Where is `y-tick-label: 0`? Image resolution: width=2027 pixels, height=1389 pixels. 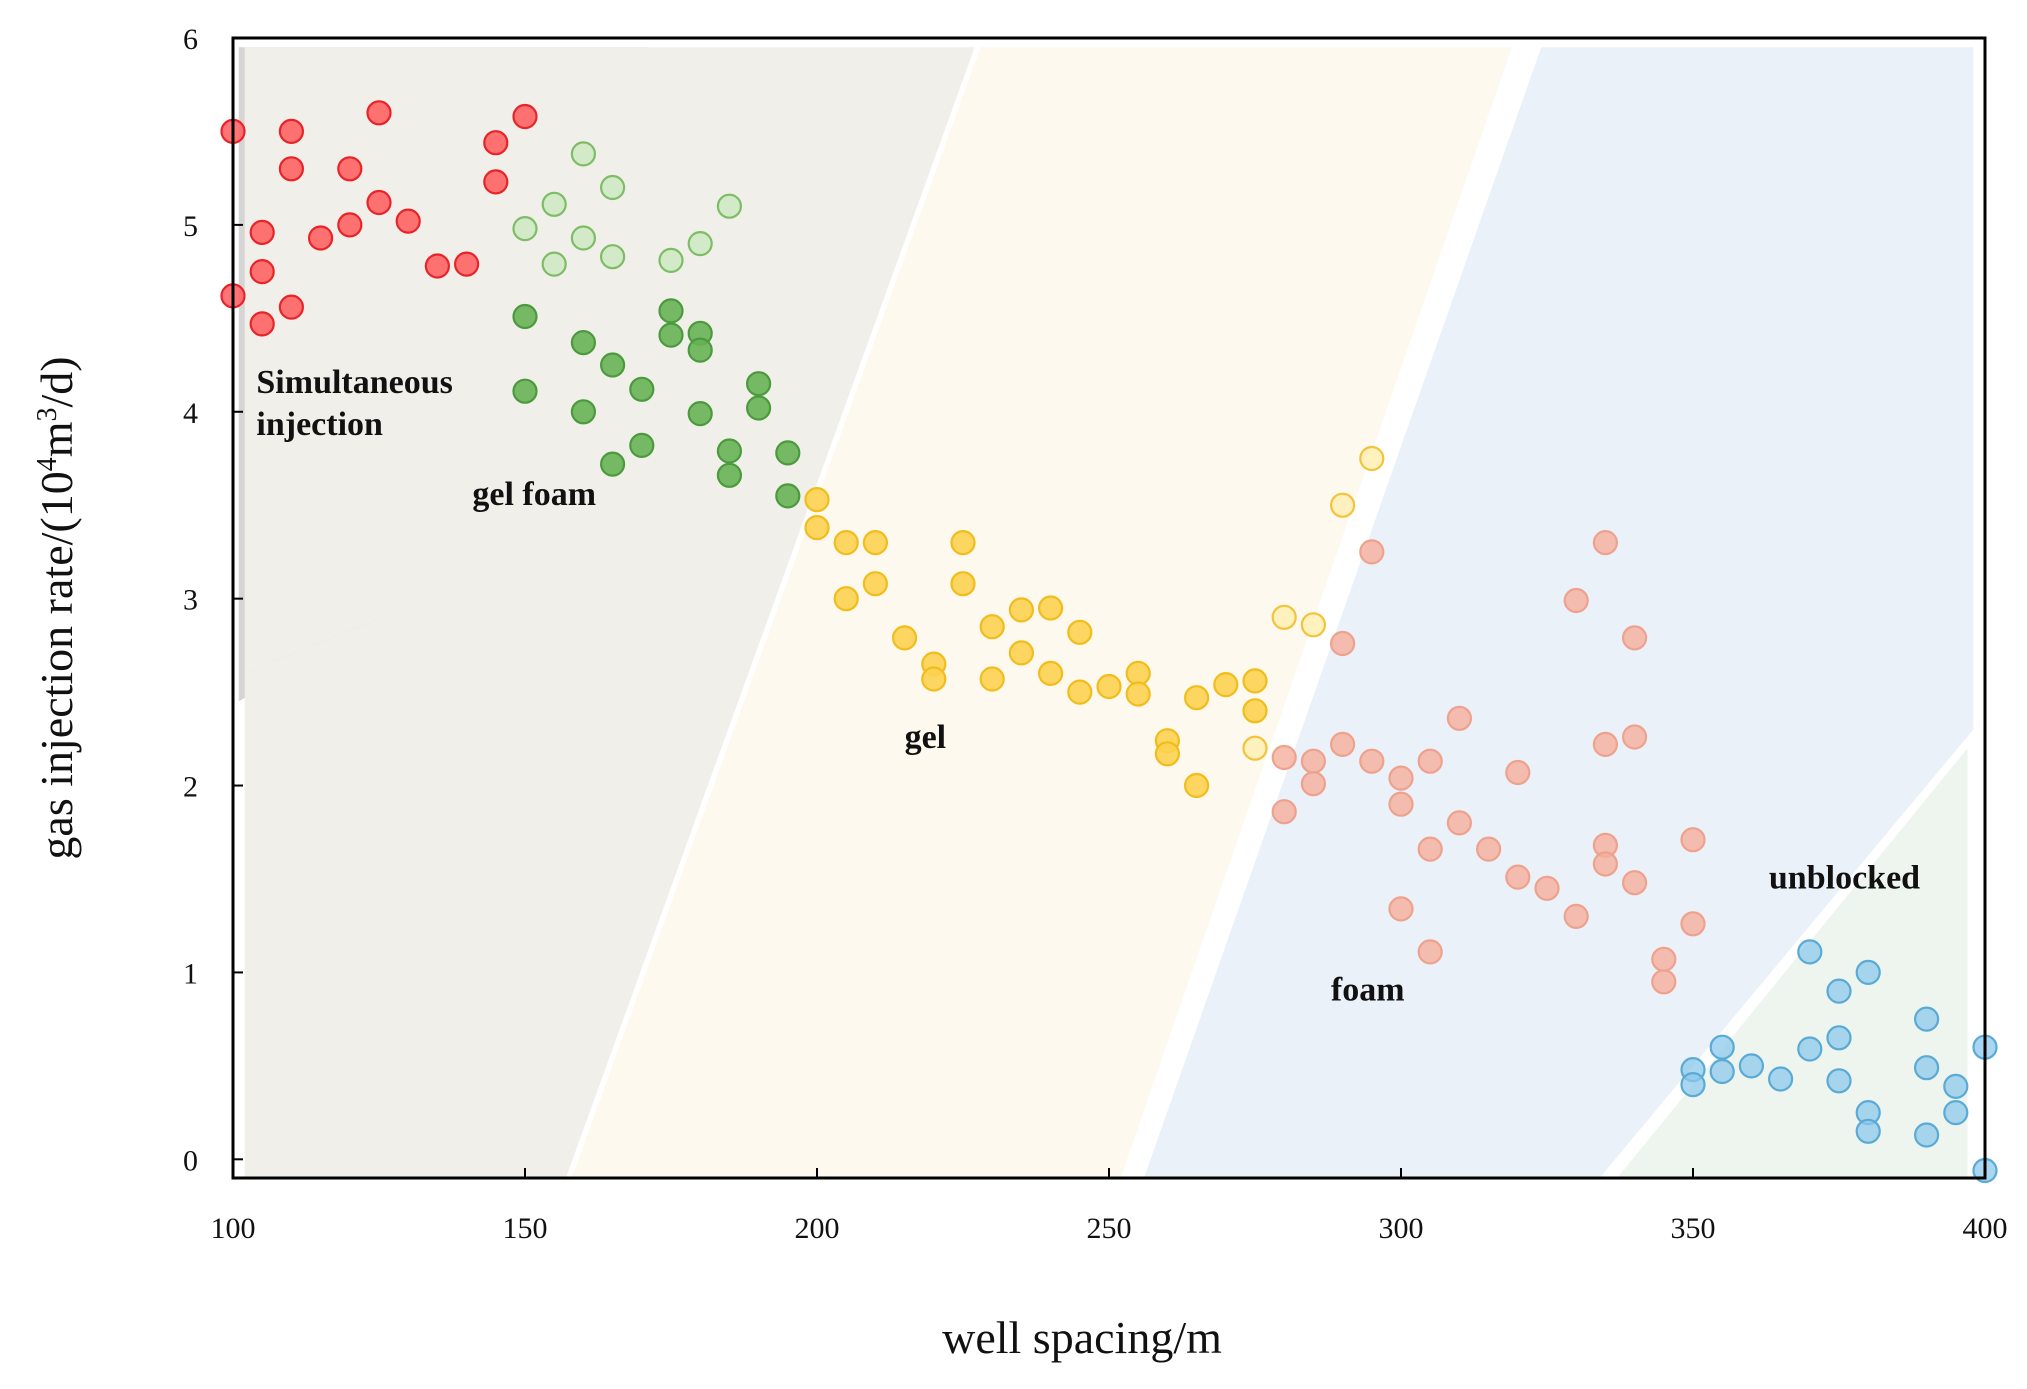 y-tick-label: 0 is located at coordinates (190, 1160).